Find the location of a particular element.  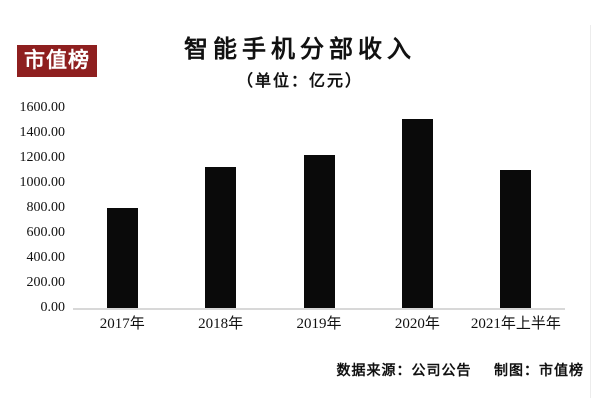

chart-title: 智能手机分部收入 is located at coordinates (300, 50).